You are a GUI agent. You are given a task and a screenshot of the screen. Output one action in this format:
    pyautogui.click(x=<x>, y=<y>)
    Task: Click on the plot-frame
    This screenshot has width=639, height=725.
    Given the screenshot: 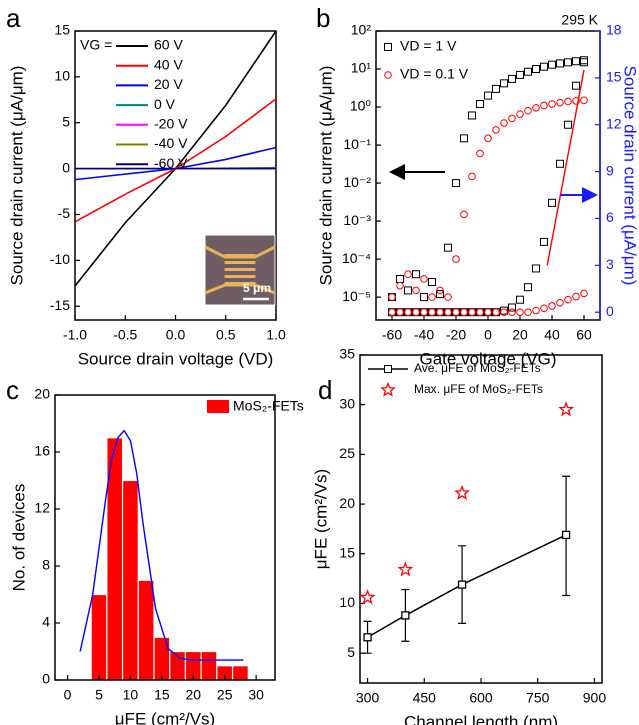 What is the action you would take?
    pyautogui.click(x=165, y=537)
    